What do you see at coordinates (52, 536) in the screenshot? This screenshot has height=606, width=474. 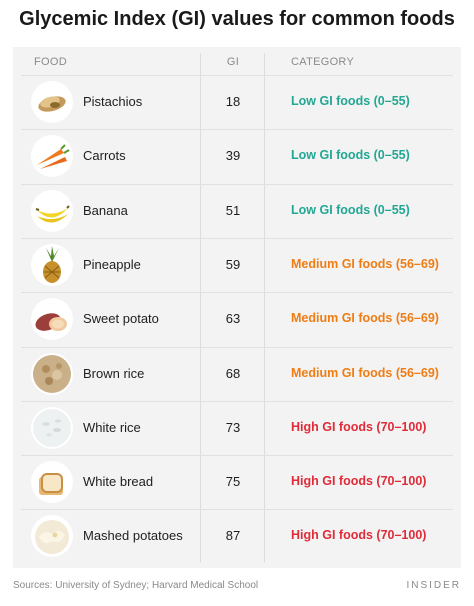 I see `mashed-potatoes-icon` at bounding box center [52, 536].